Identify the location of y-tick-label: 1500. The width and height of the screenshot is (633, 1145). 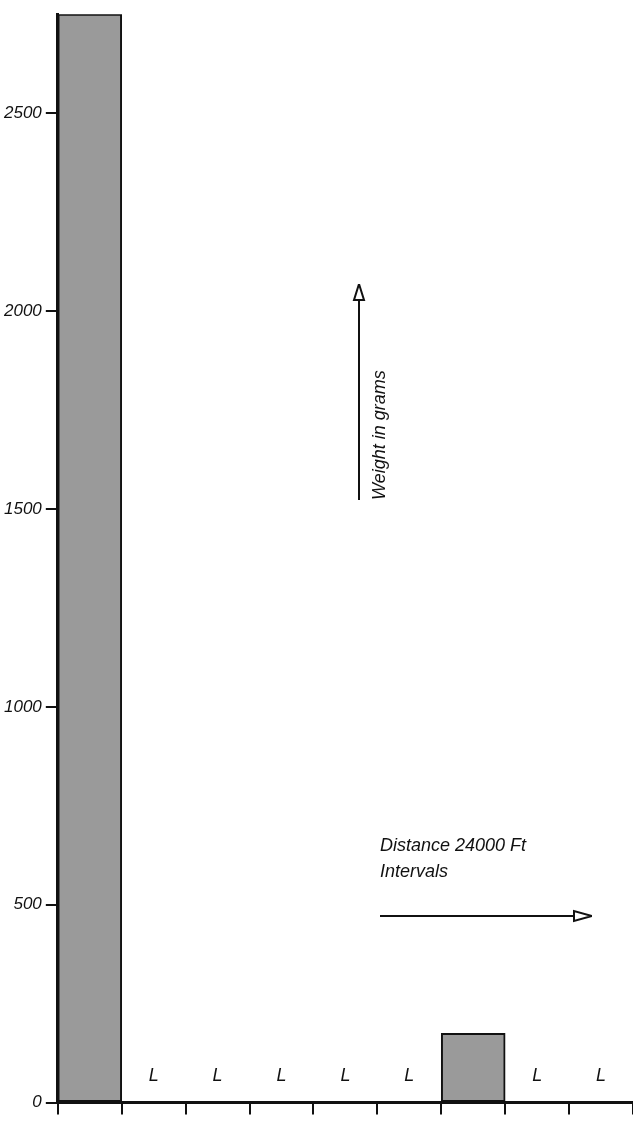
(23, 508).